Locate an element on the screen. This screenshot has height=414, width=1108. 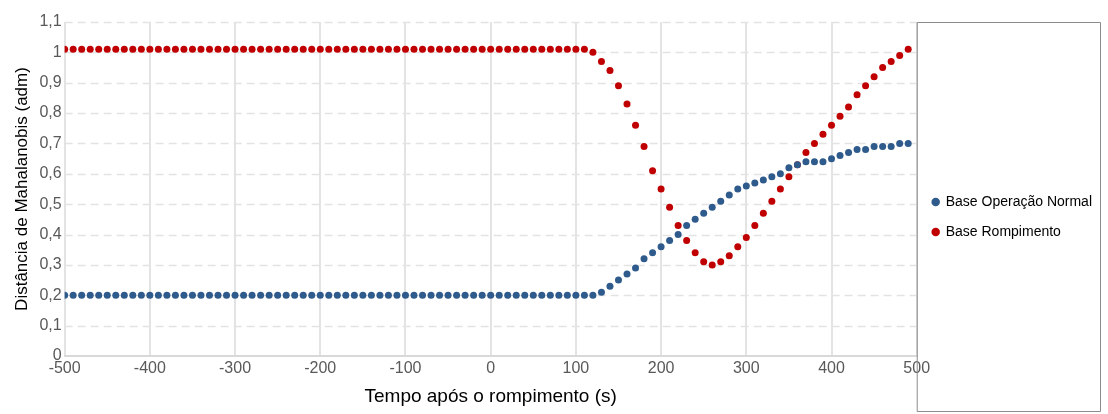
x-tick-label: -500 is located at coordinates (64, 368).